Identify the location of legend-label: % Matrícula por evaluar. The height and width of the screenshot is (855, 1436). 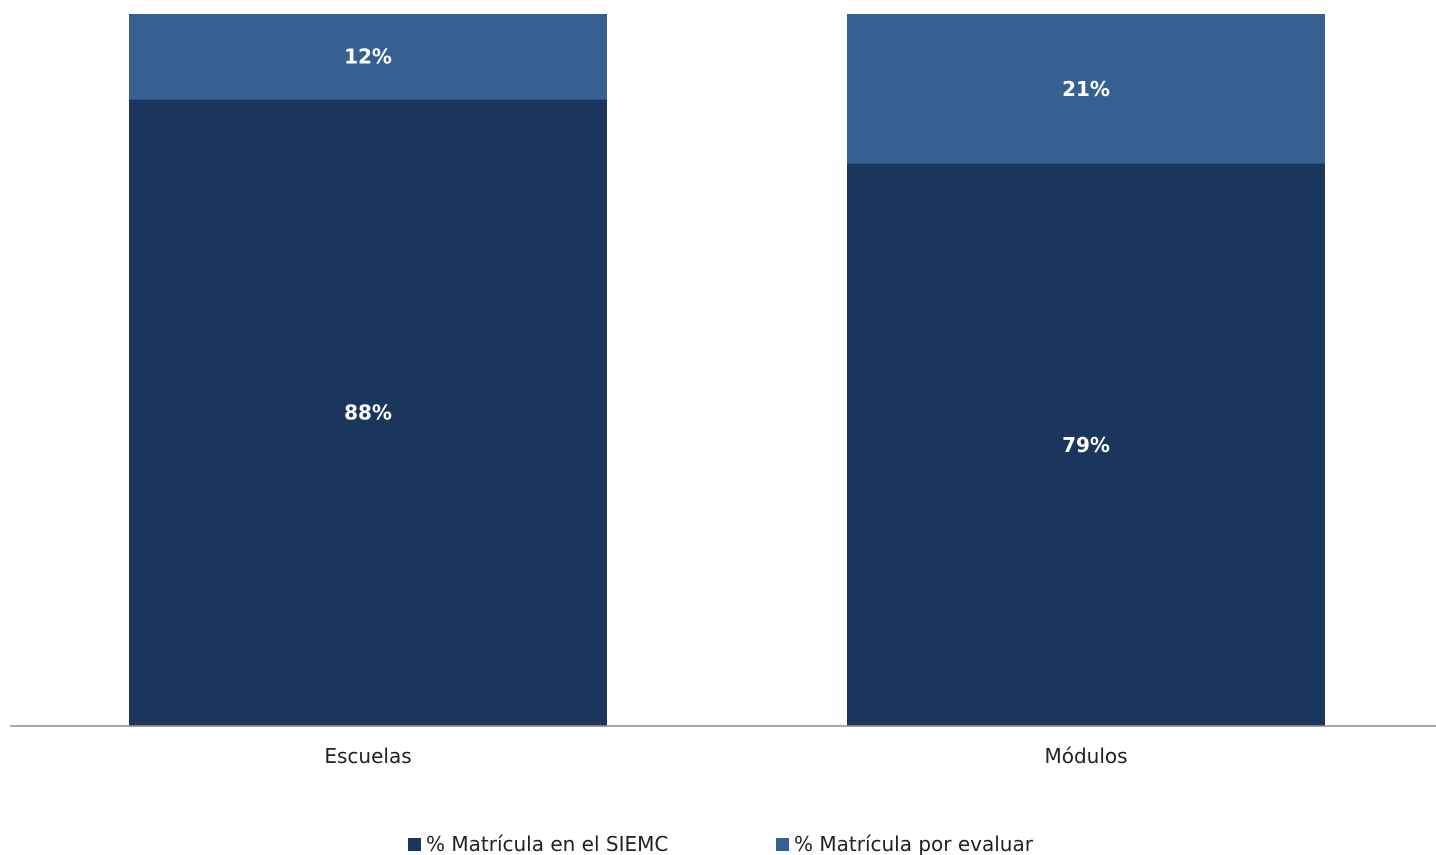
(914, 843).